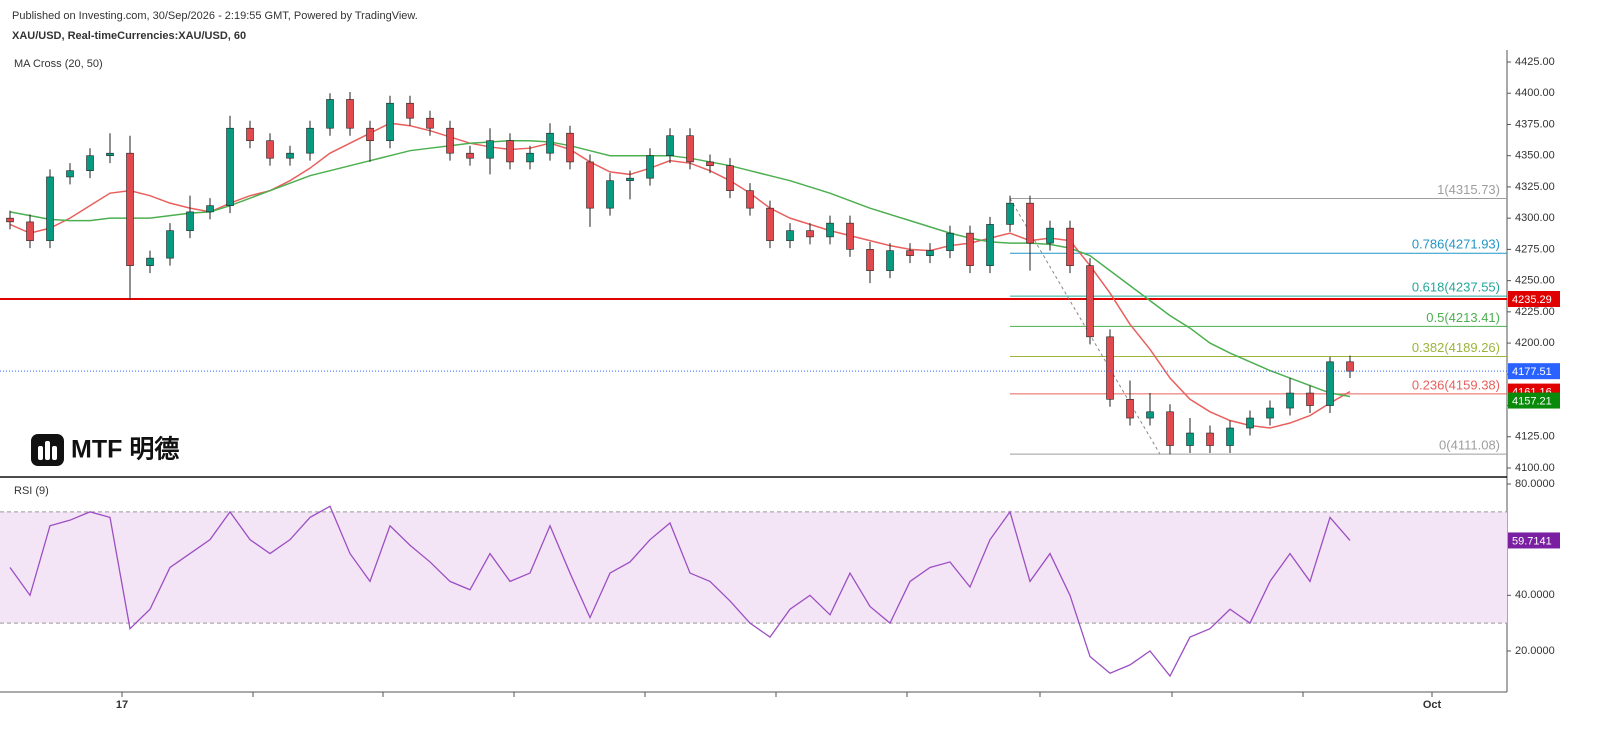 This screenshot has width=1600, height=734. Describe the element at coordinates (1456, 384) in the screenshot. I see `fib-label: 0.236(4159.38)` at that location.